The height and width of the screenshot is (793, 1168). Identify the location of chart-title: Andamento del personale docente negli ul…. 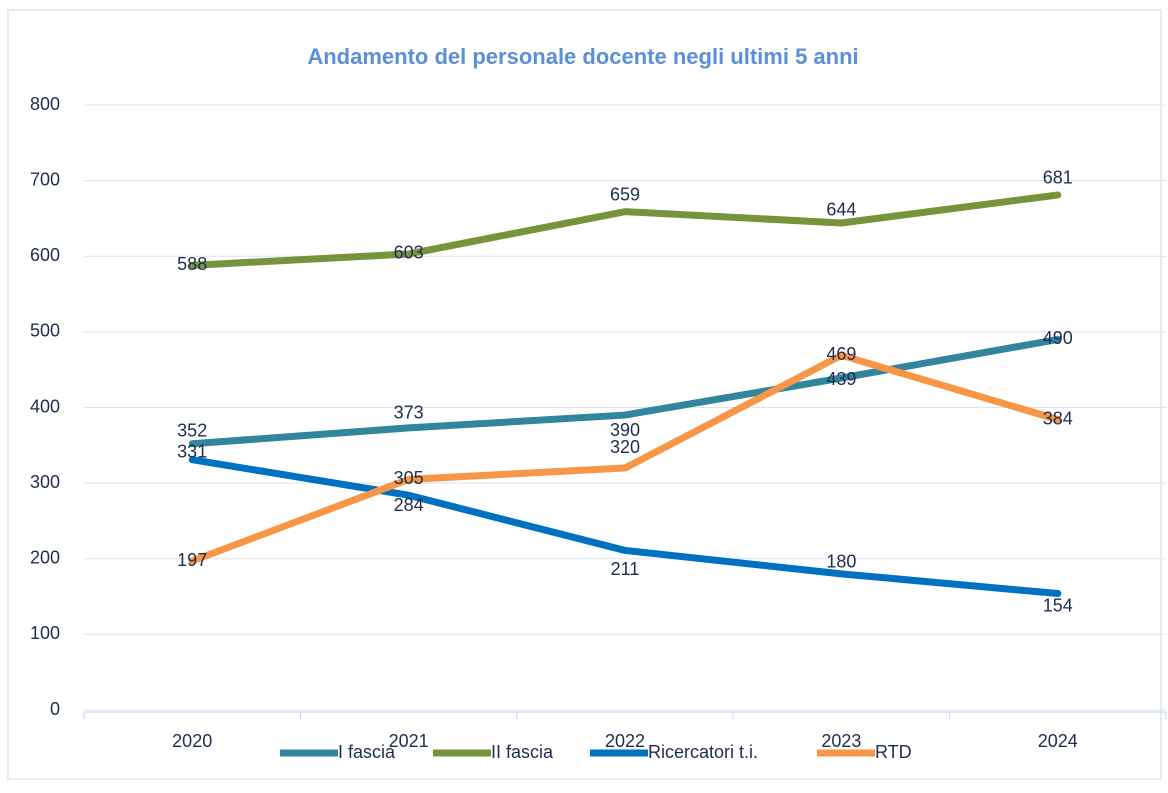
(582, 56).